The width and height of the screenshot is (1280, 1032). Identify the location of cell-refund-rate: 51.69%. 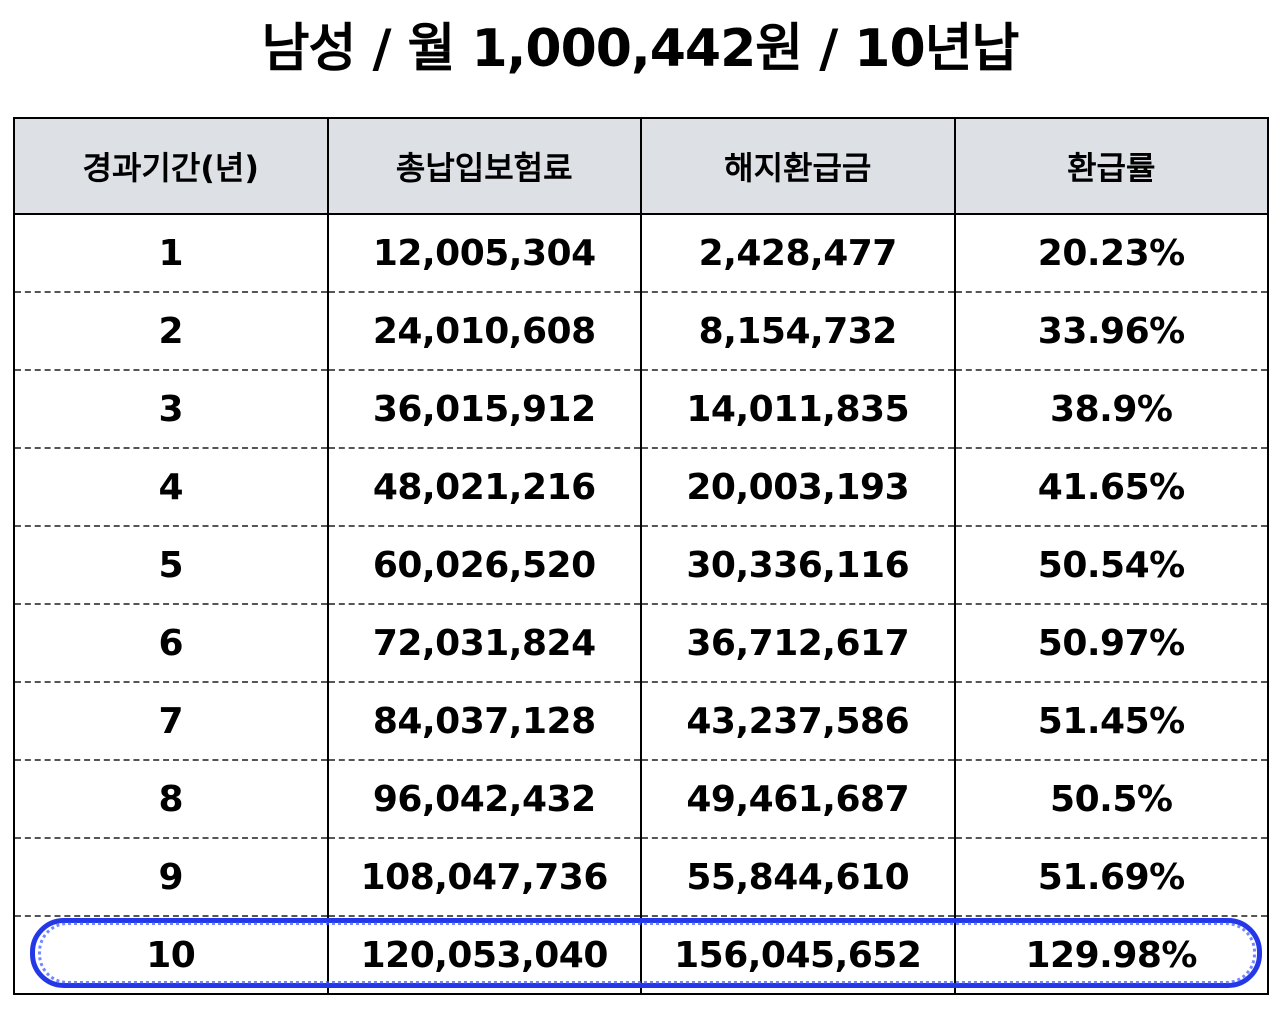
(1111, 877).